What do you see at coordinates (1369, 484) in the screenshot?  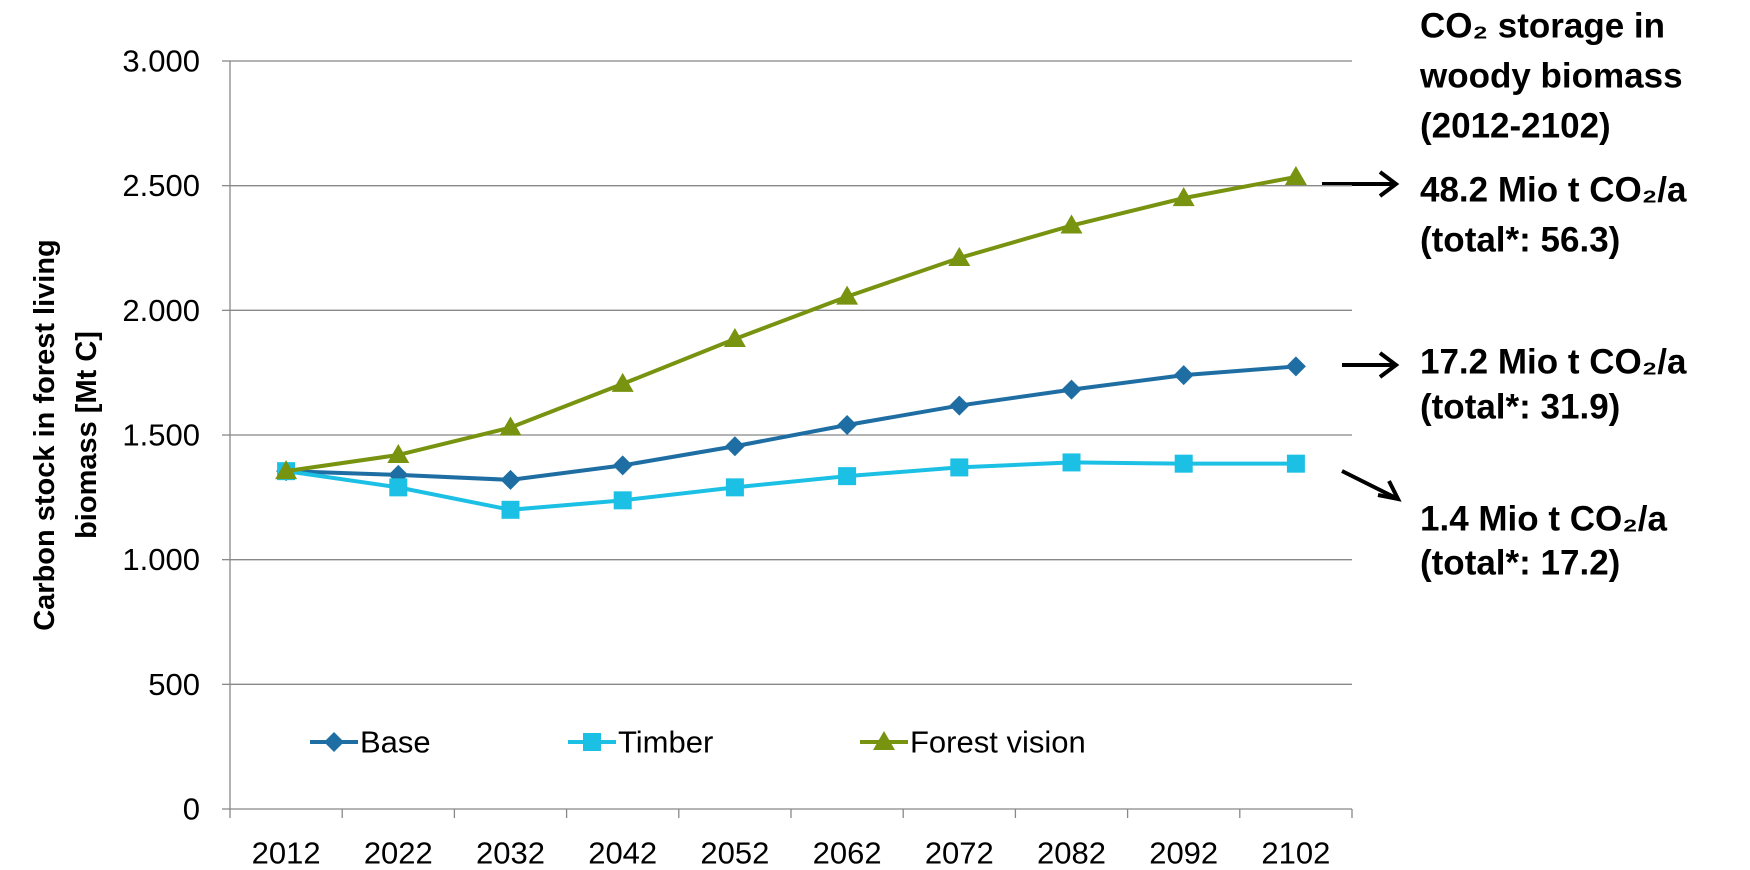 I see `arrow` at bounding box center [1369, 484].